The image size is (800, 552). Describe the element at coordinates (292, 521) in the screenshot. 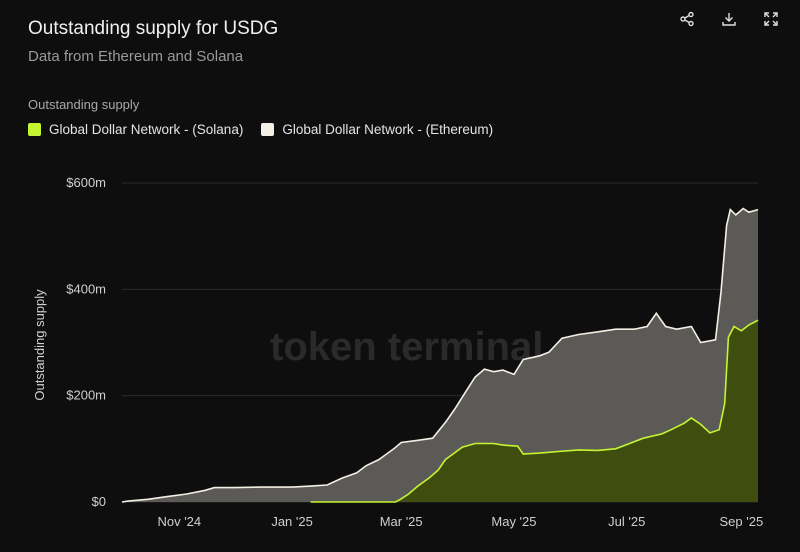

I see `x-tick-label: Jan '25` at that location.